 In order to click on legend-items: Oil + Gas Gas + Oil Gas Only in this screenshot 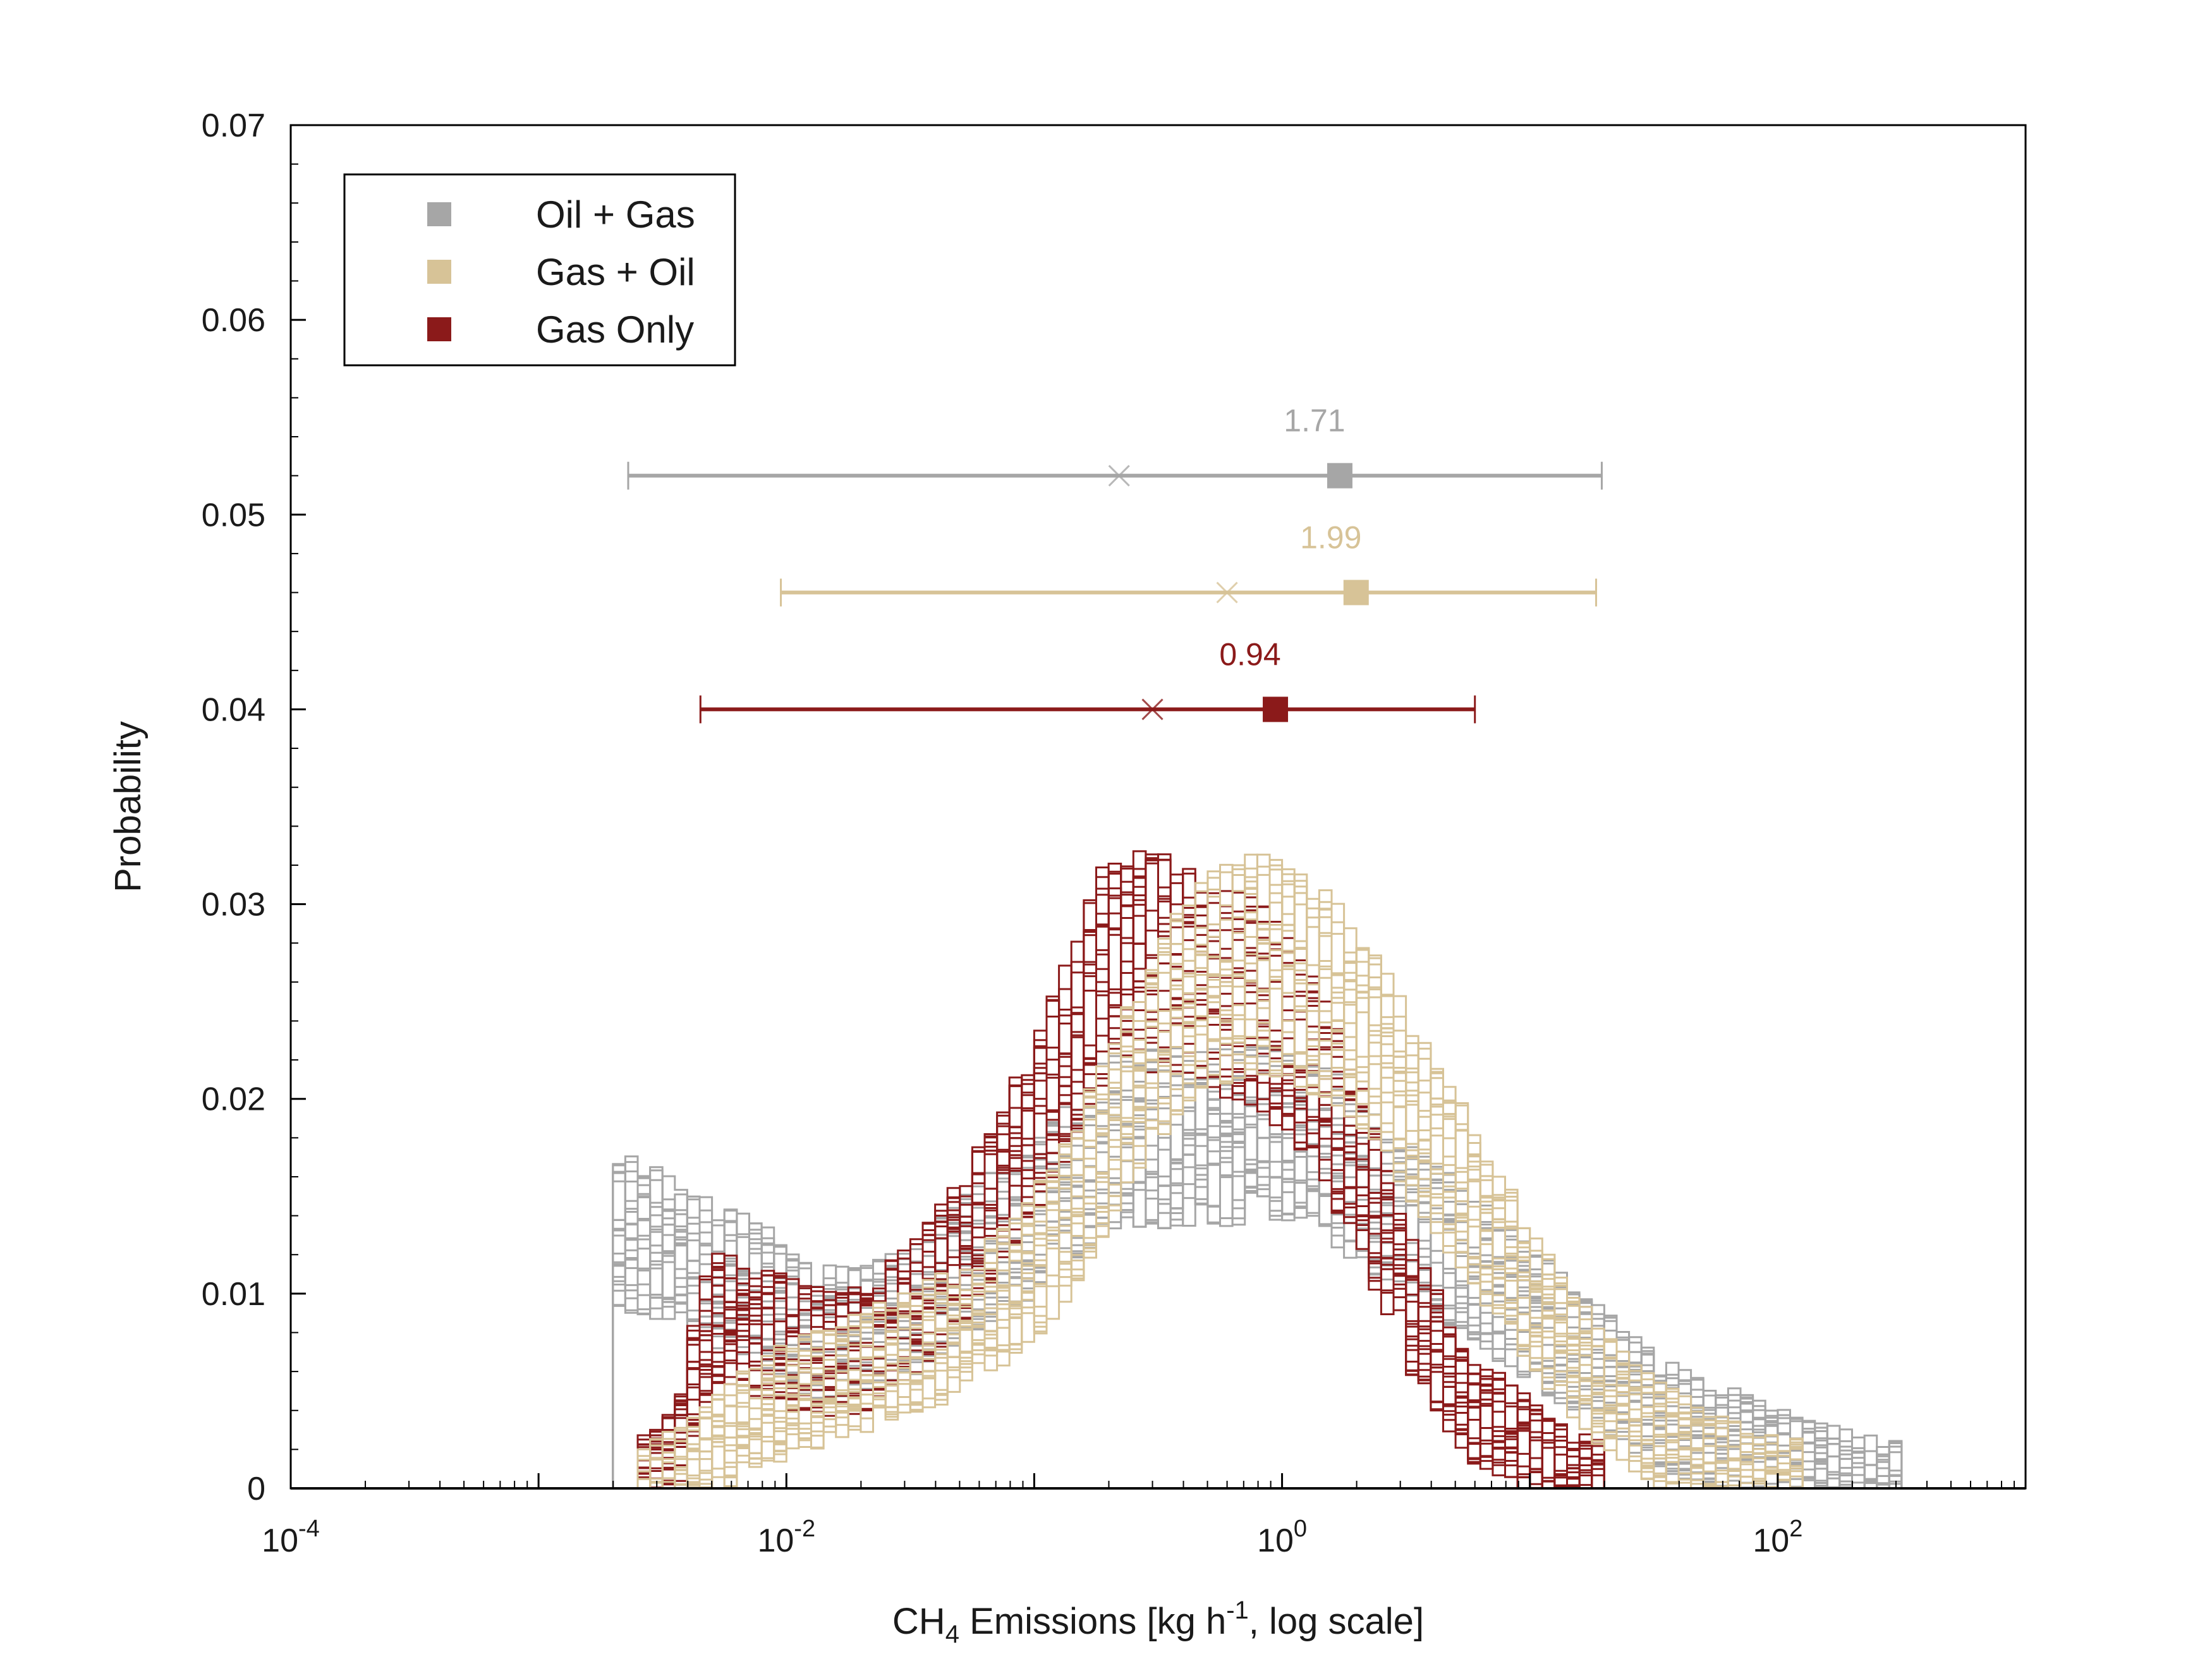, I will do `click(561, 272)`.